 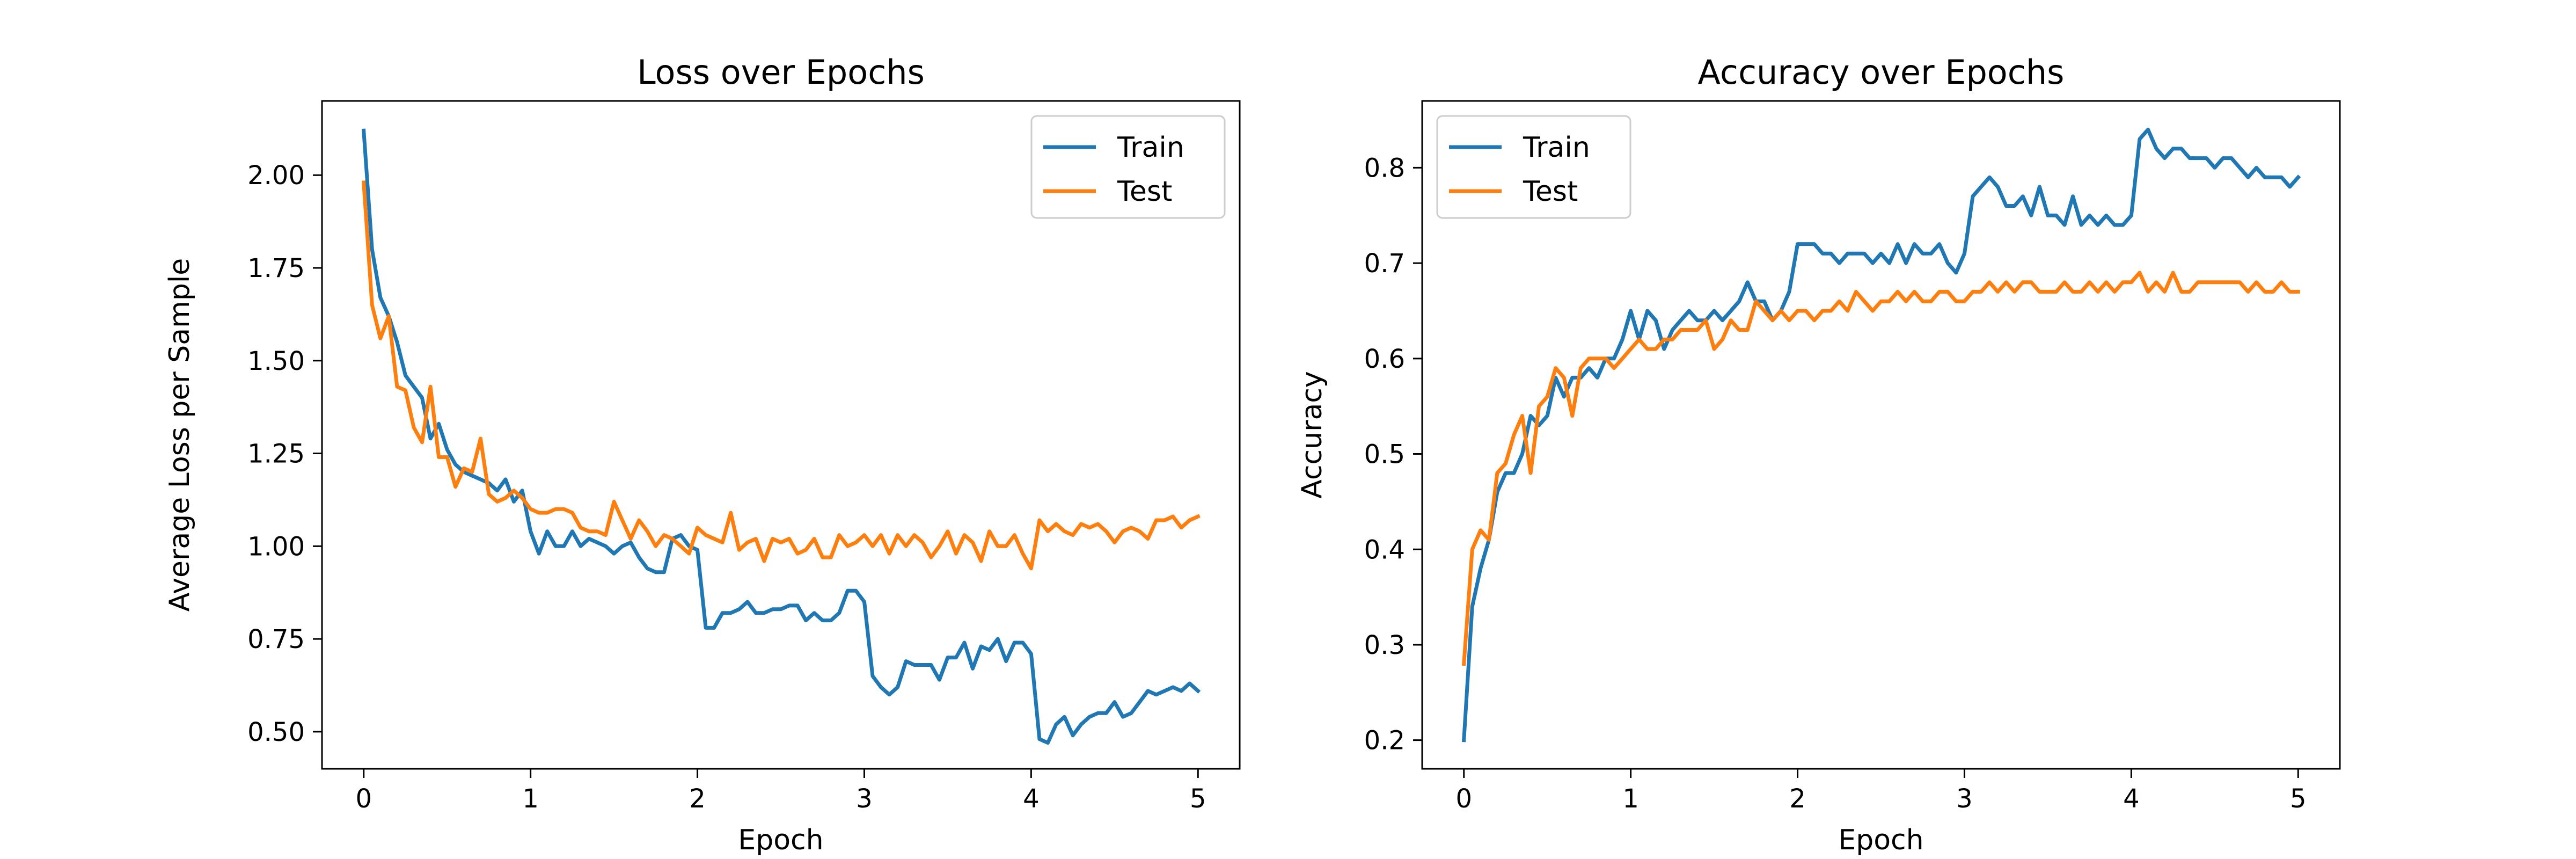 I want to click on accuracy-x-tick-label: 3, so click(x=1964, y=799).